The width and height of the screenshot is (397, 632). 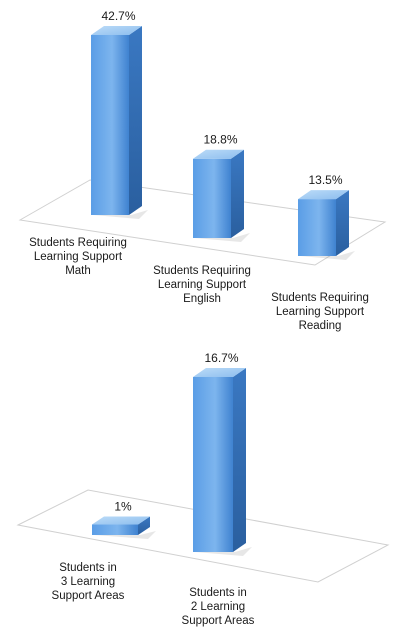 What do you see at coordinates (325, 180) in the screenshot?
I see `chart1-value-label: 13.5%` at bounding box center [325, 180].